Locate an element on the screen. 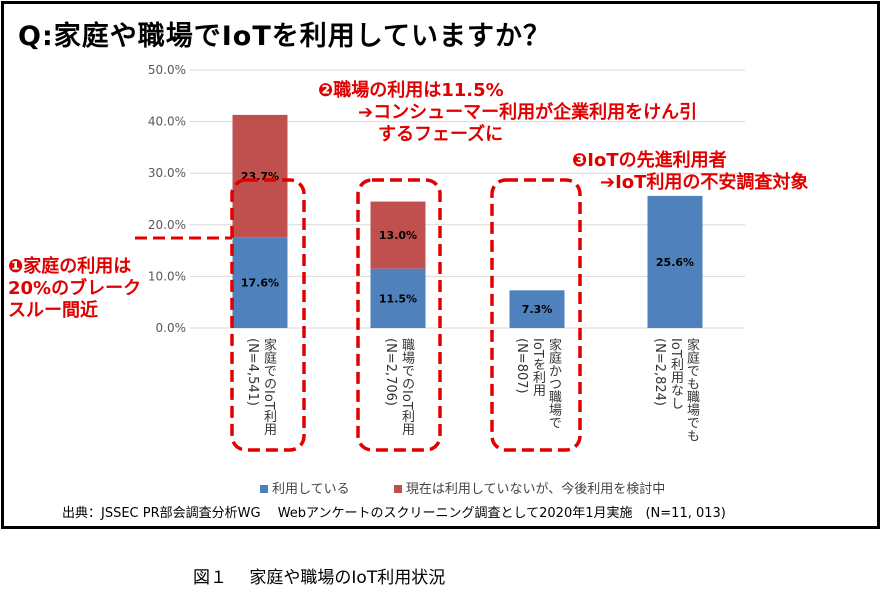 The image size is (882, 607). x-category-label: 家庭かつ職場で IoTを利用 (N=807) is located at coordinates (537, 398).